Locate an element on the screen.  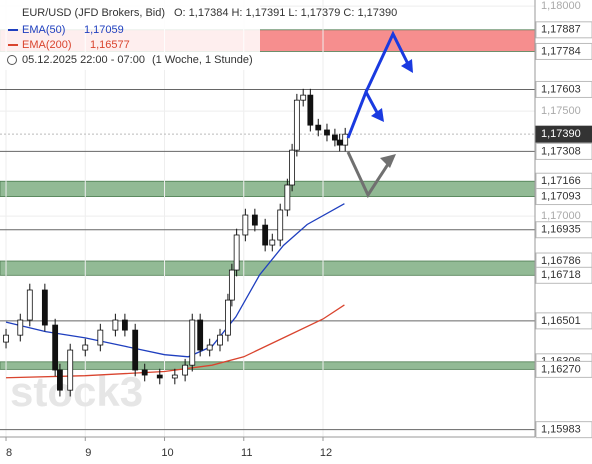
chart-title: EUR/USD (JFD Brokers, Bid) is located at coordinates (93, 13).